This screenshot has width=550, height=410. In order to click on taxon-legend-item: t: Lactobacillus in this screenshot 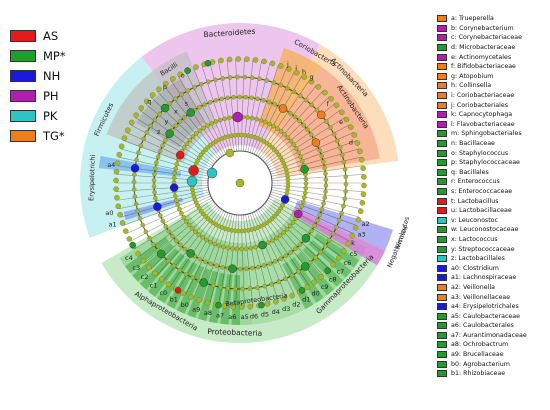, I will do `click(493, 201)`.